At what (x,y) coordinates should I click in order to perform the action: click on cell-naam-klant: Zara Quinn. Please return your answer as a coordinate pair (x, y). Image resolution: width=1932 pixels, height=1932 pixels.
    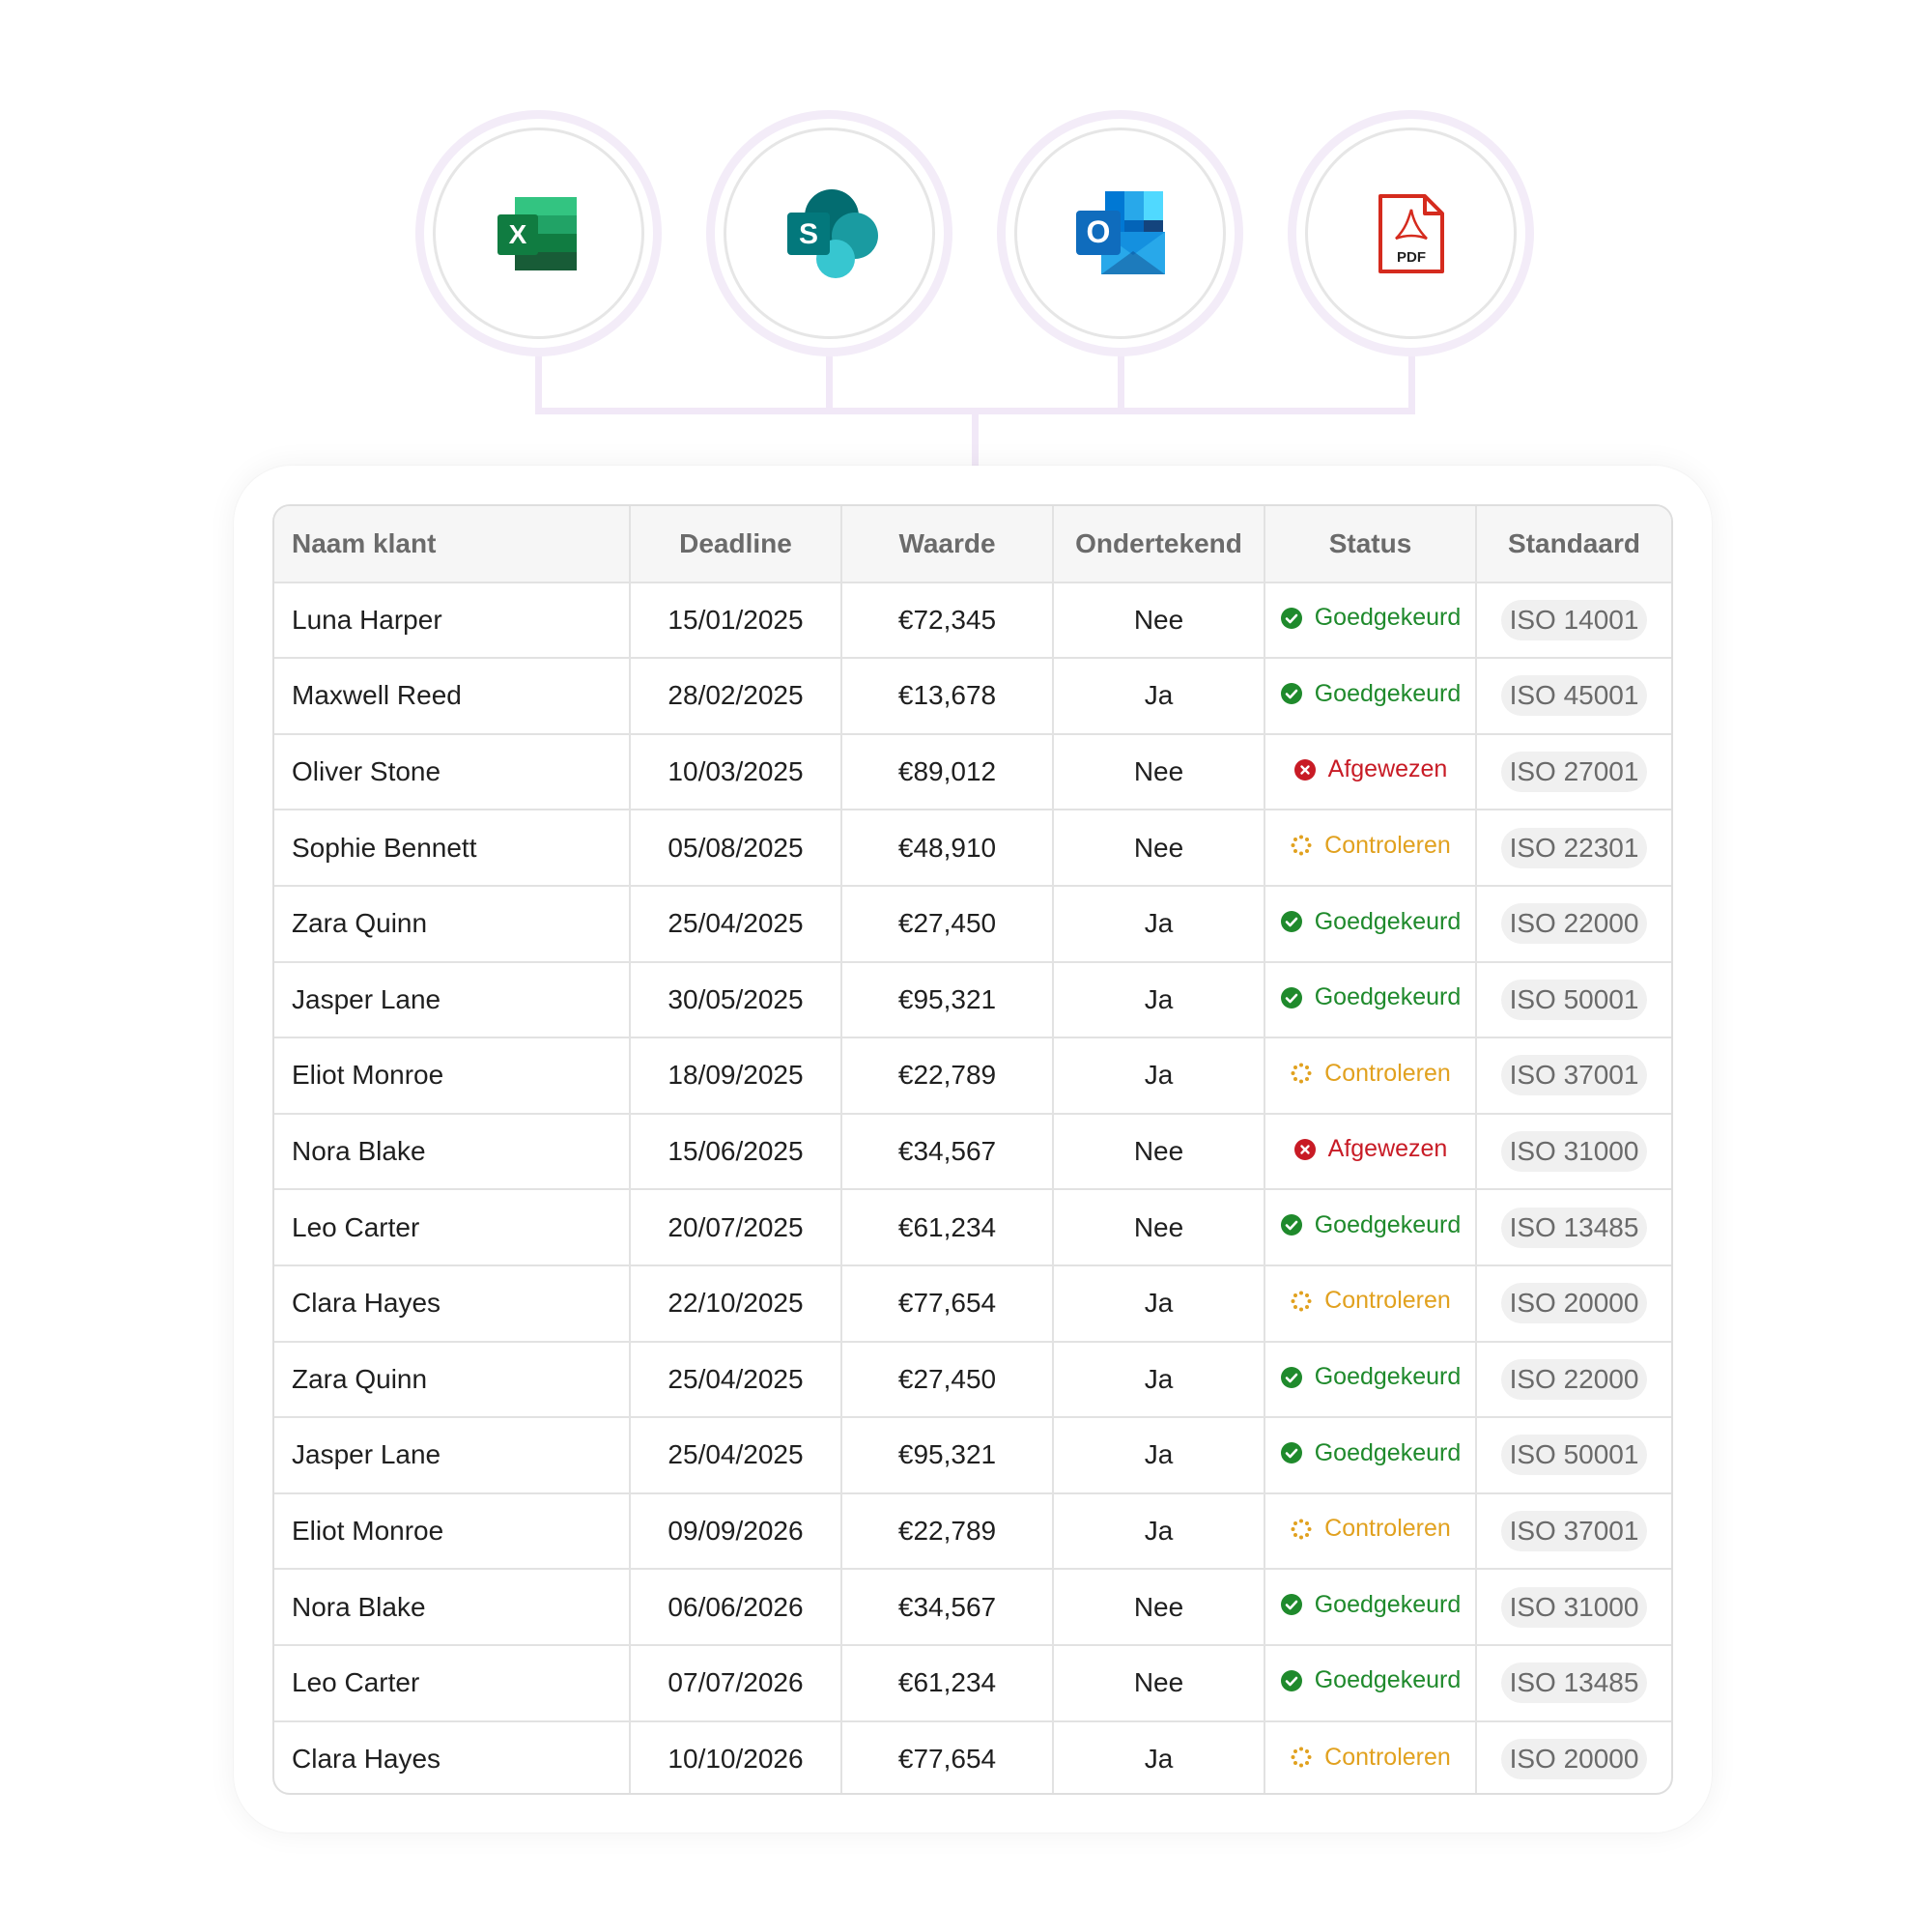
    Looking at the image, I should click on (452, 1380).